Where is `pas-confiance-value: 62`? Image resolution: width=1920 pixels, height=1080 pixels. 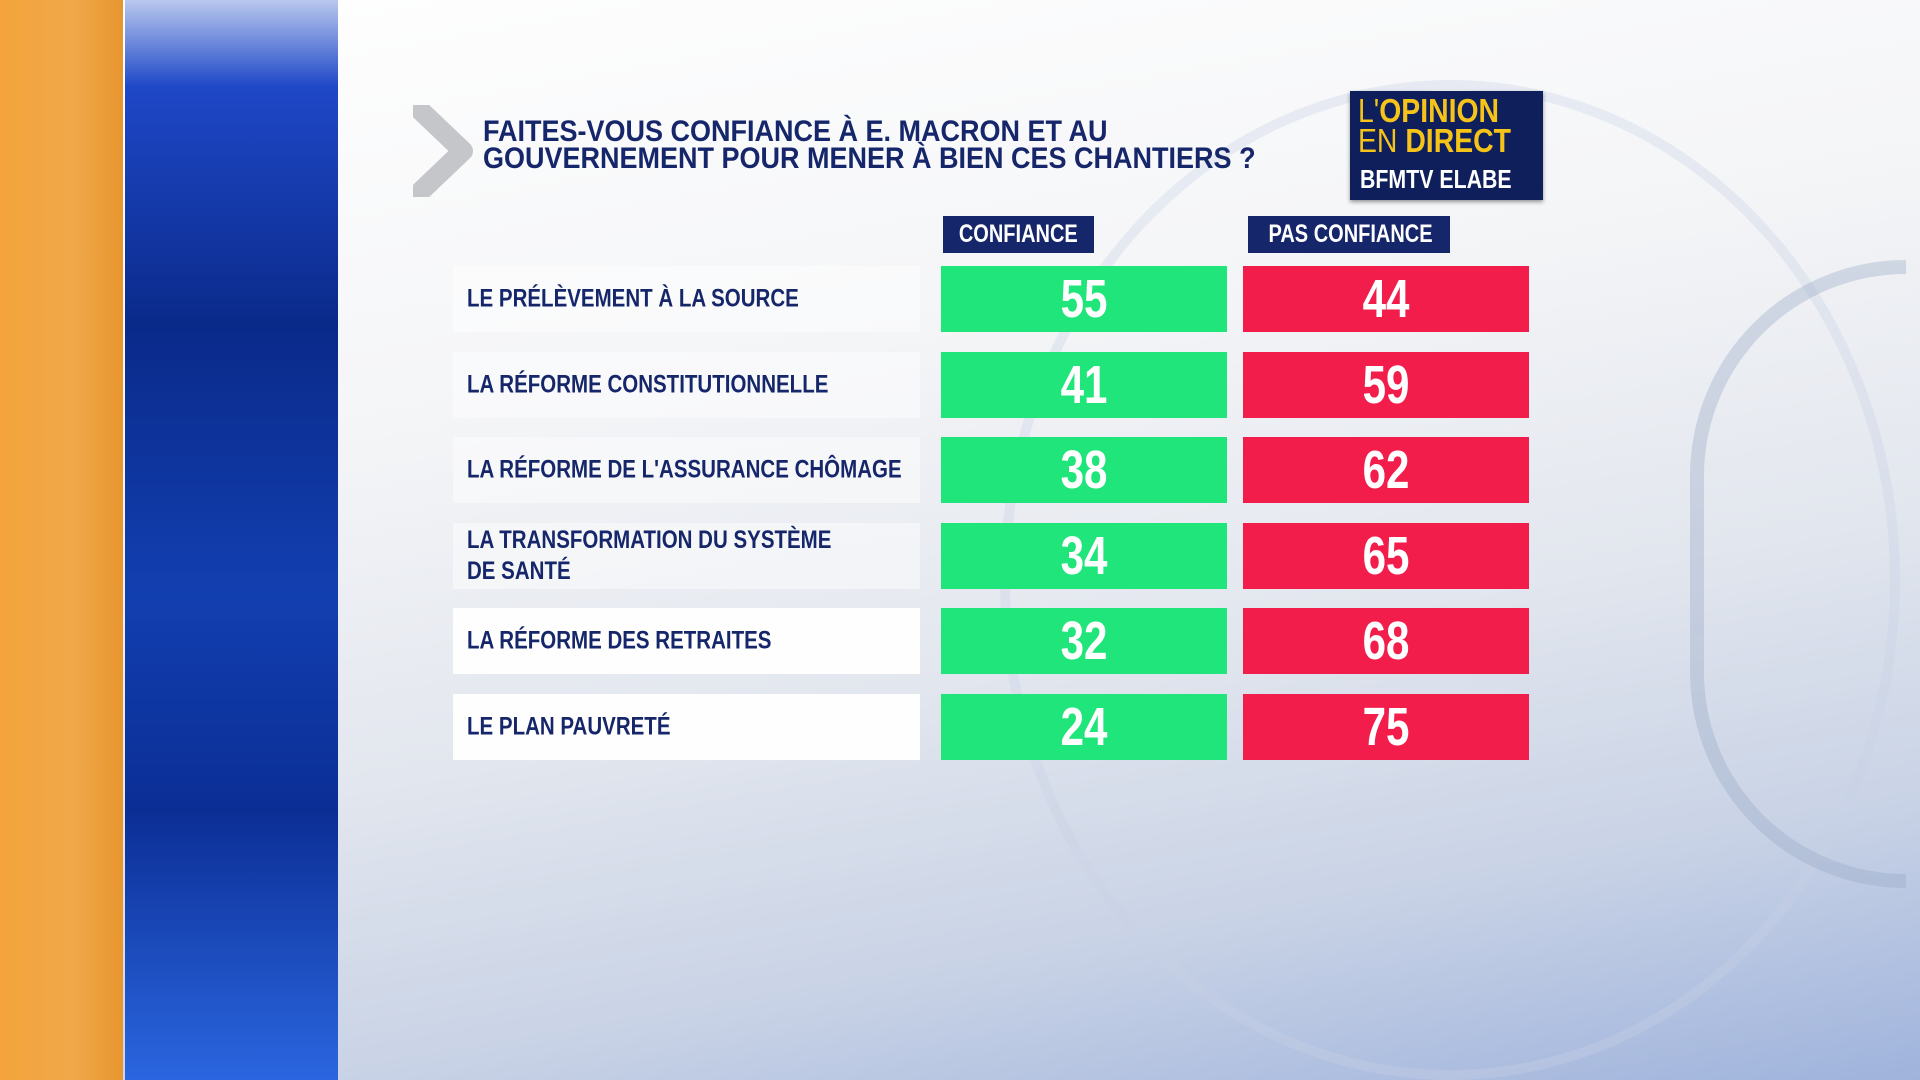
pas-confiance-value: 62 is located at coordinates (1386, 470).